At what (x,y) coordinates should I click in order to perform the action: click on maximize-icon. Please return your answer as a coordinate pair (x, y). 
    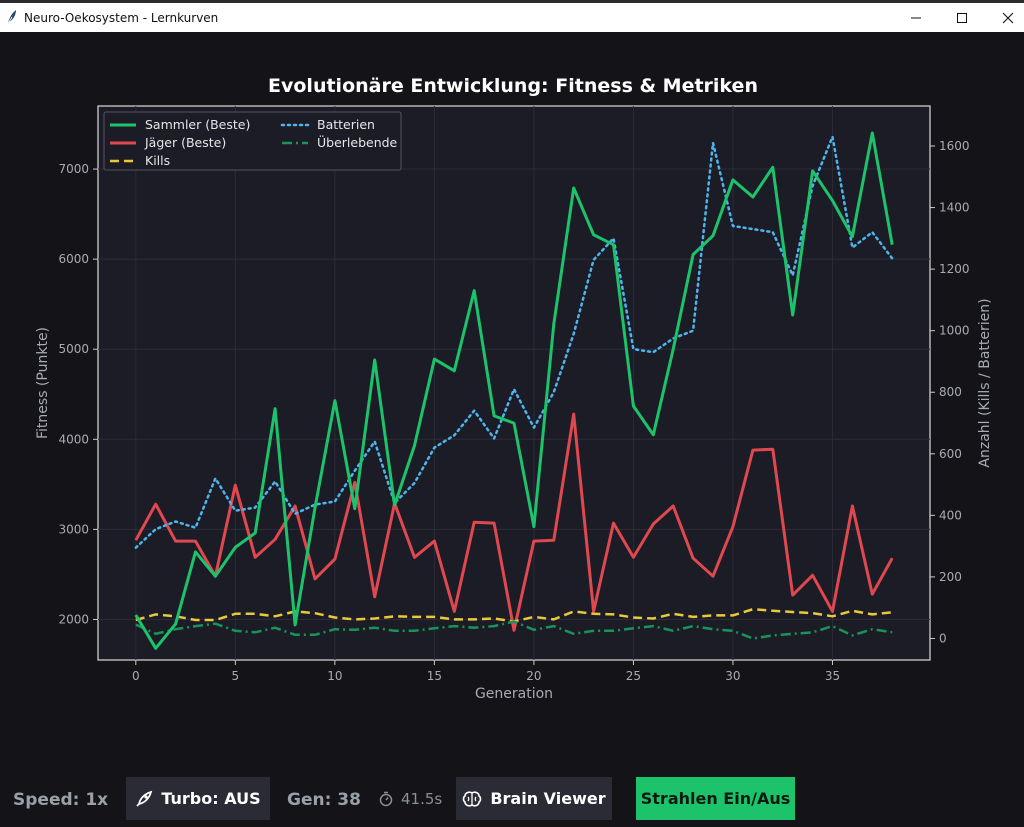
    Looking at the image, I should click on (962, 17).